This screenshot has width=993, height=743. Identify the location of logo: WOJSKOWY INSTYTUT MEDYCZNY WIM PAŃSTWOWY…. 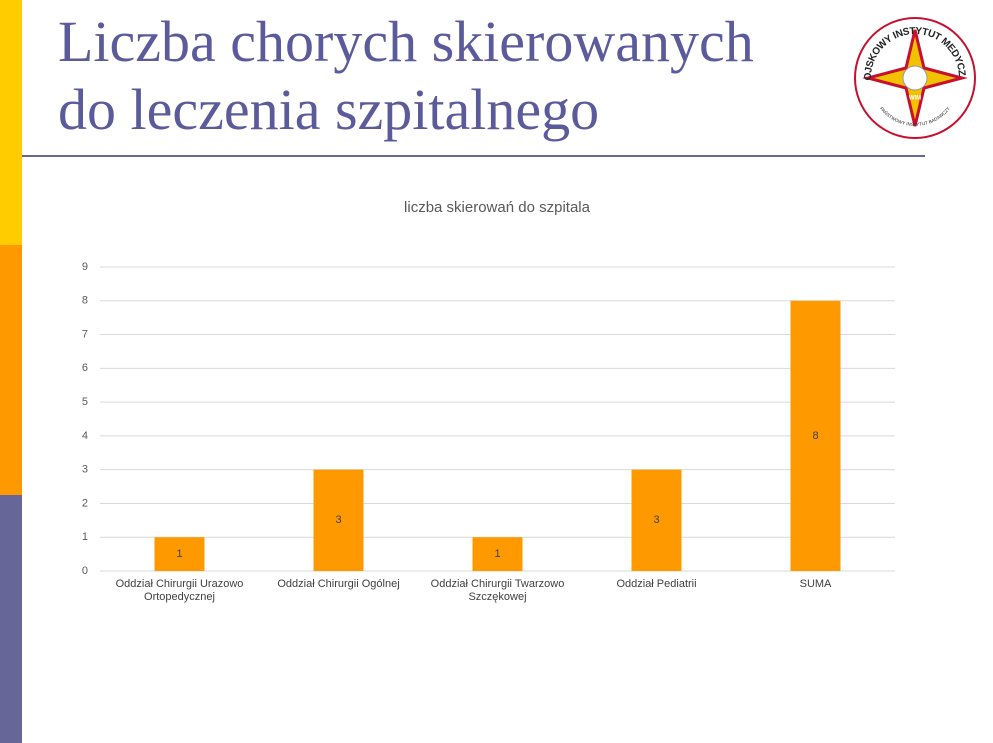
(913, 74).